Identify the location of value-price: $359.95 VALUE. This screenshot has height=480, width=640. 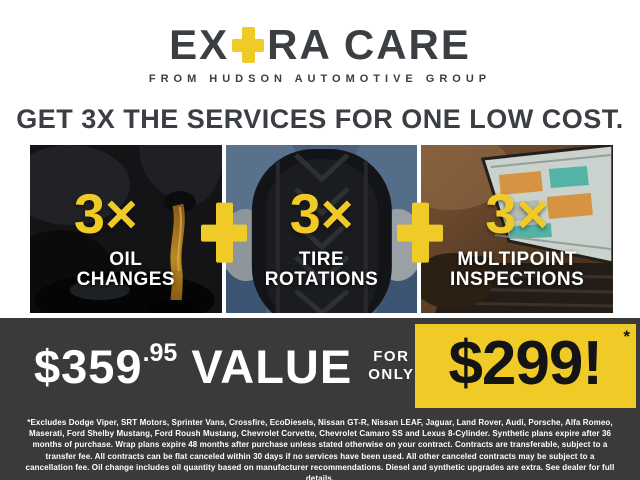
(193, 365).